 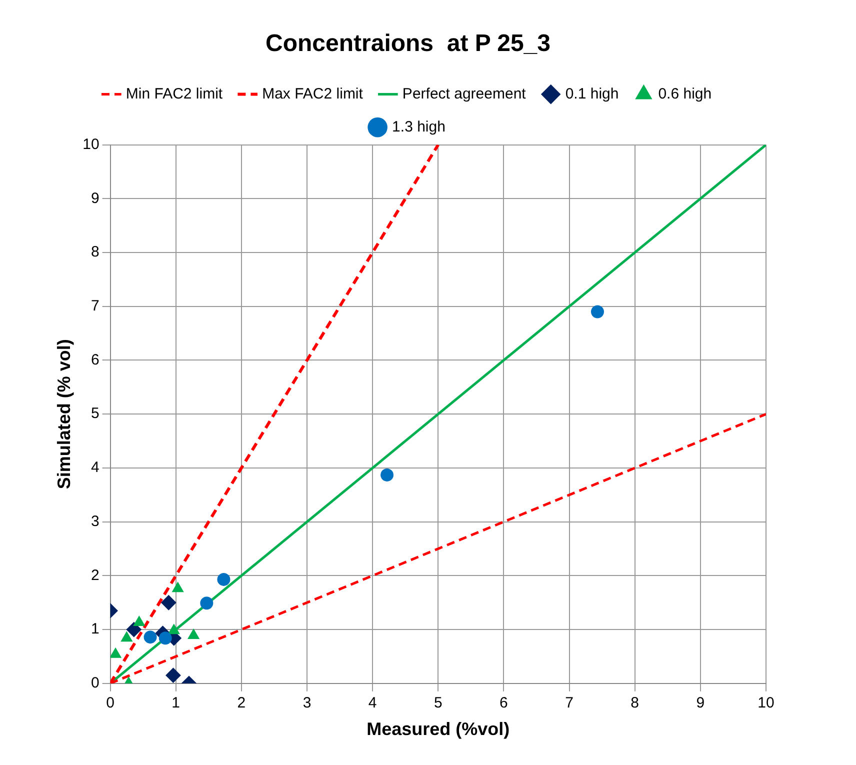 What do you see at coordinates (372, 703) in the screenshot?
I see `x-tick-label: 4` at bounding box center [372, 703].